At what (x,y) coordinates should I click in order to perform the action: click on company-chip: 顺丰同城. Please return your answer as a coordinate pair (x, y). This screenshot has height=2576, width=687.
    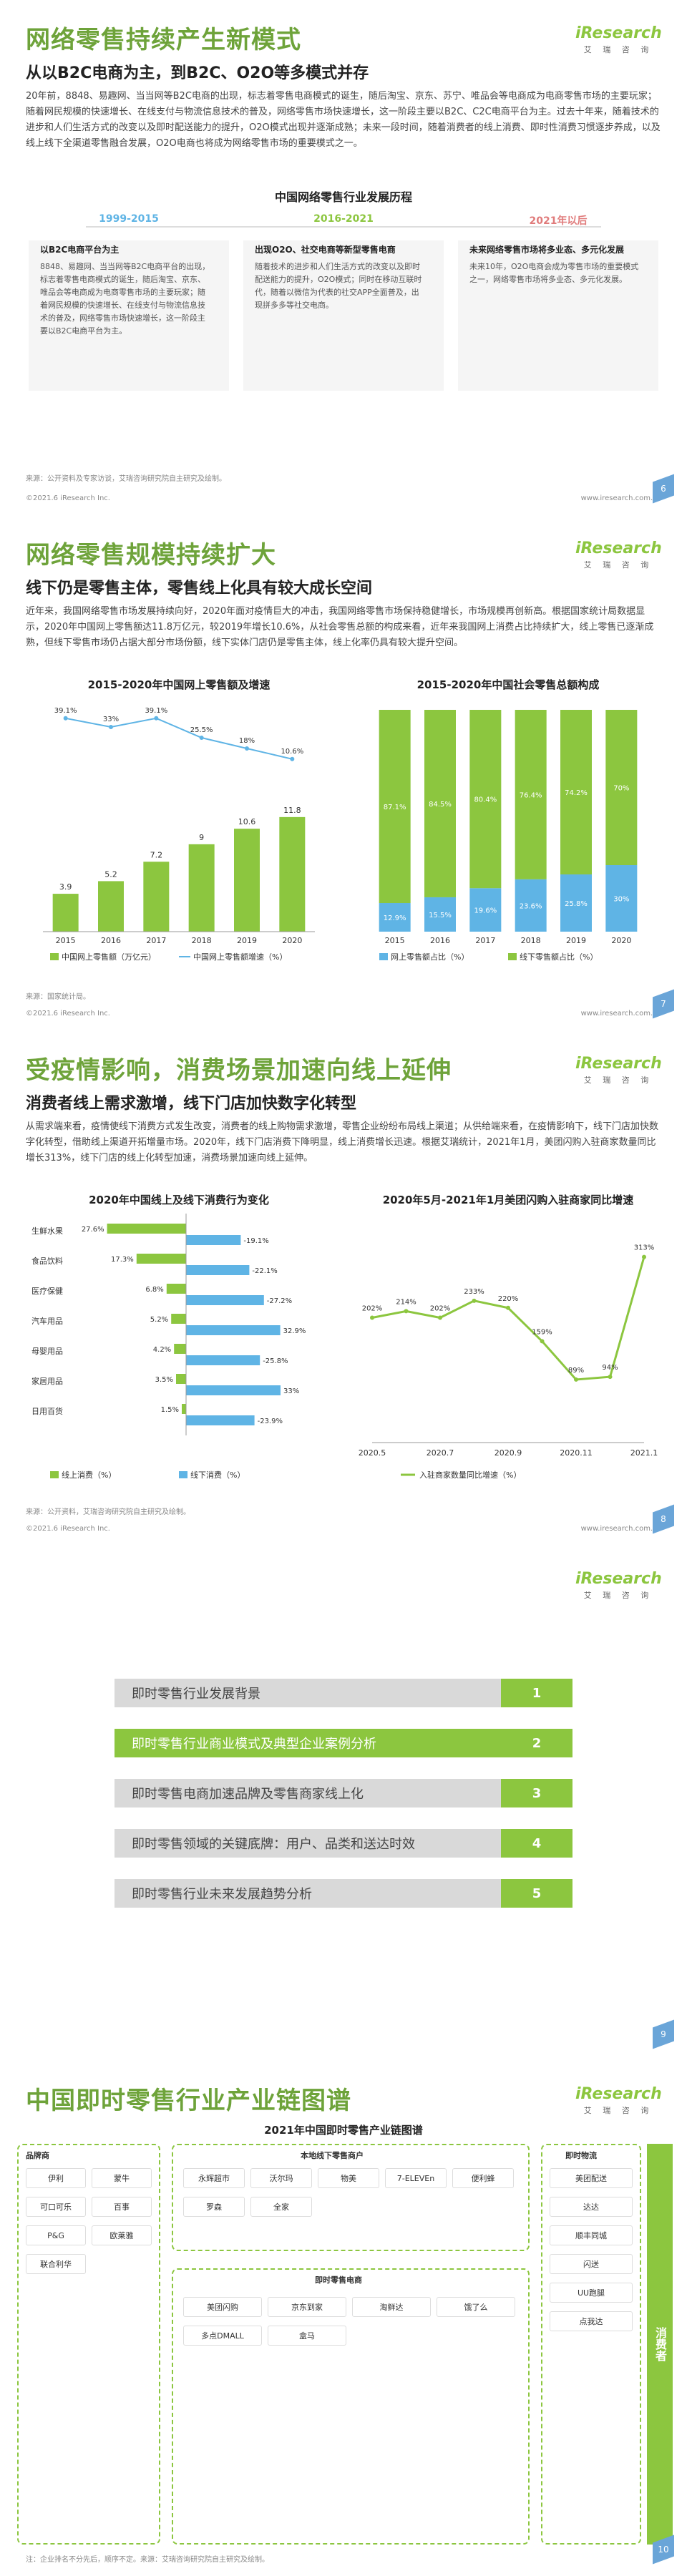
    Looking at the image, I should click on (591, 2235).